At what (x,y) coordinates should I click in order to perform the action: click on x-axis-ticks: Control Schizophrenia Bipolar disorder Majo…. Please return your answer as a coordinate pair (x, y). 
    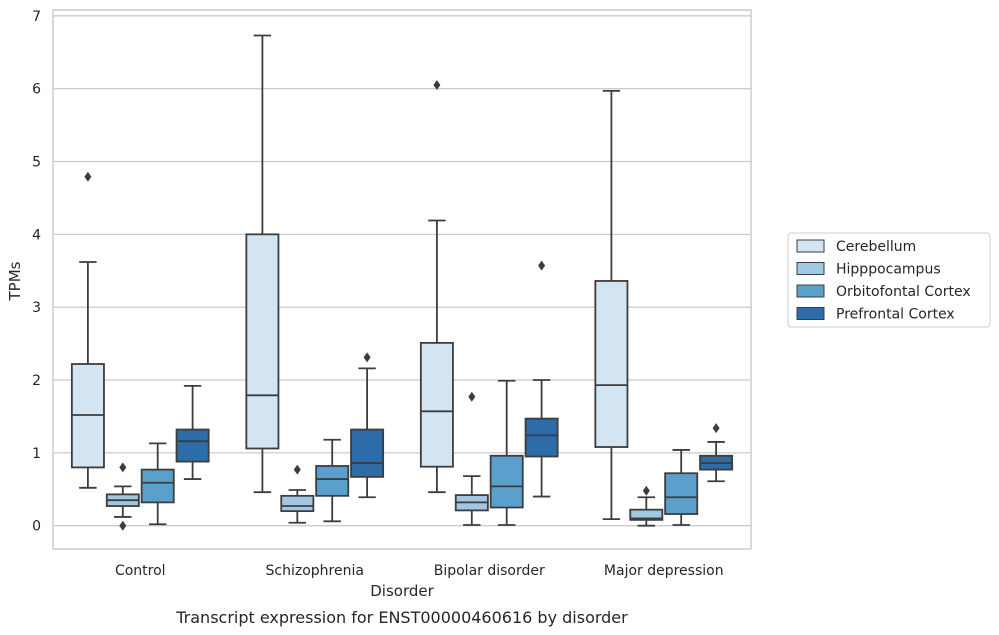
    Looking at the image, I should click on (419, 571).